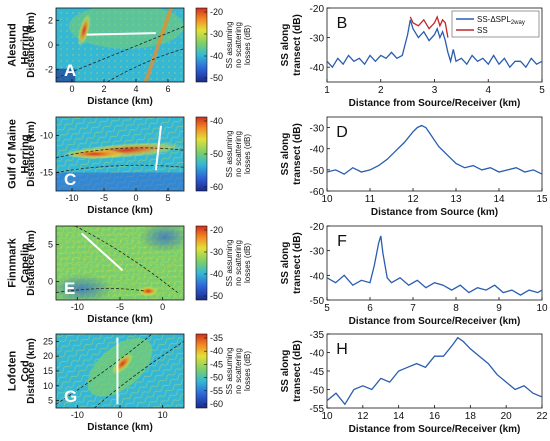 This screenshot has height=441, width=550. I want to click on legend-label: SS-ΔSPL2way, so click(501, 20).